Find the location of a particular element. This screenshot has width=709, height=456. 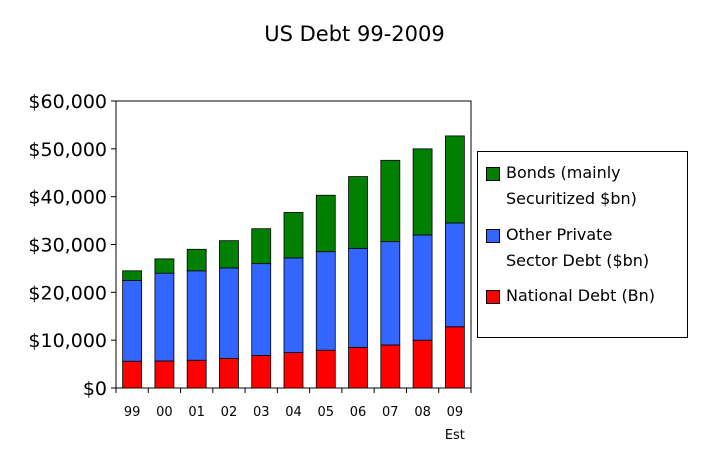

x-tick-label: 99 is located at coordinates (132, 412).